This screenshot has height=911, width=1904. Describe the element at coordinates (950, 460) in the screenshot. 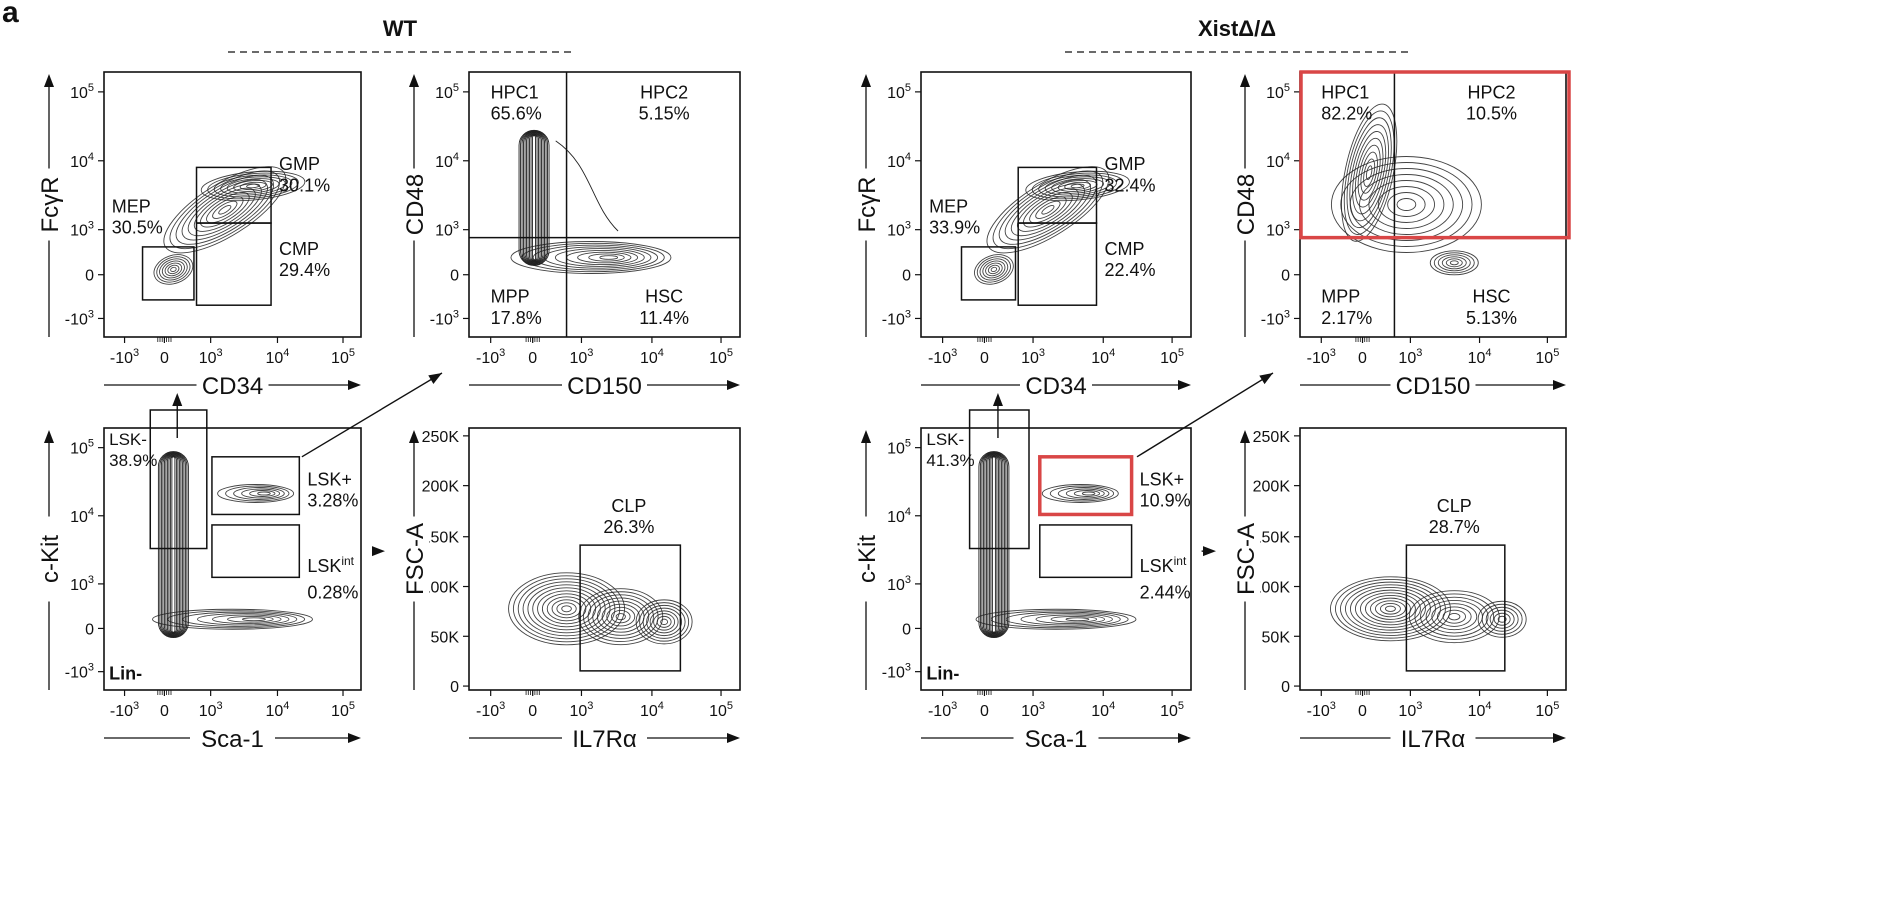

I see `gate-value-lsk-minus: 41.3%` at that location.